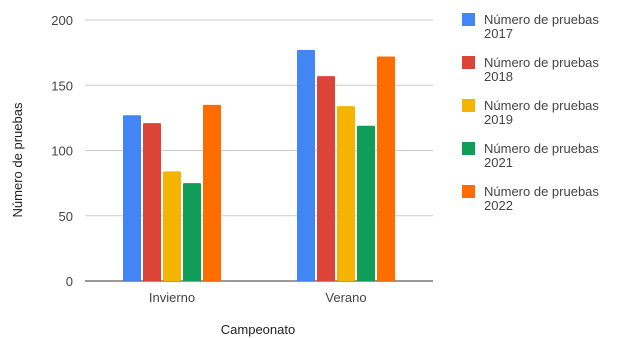 This screenshot has width=620, height=338. Describe the element at coordinates (258, 297) in the screenshot. I see `x-axis-ticks: Invierno Verano` at that location.